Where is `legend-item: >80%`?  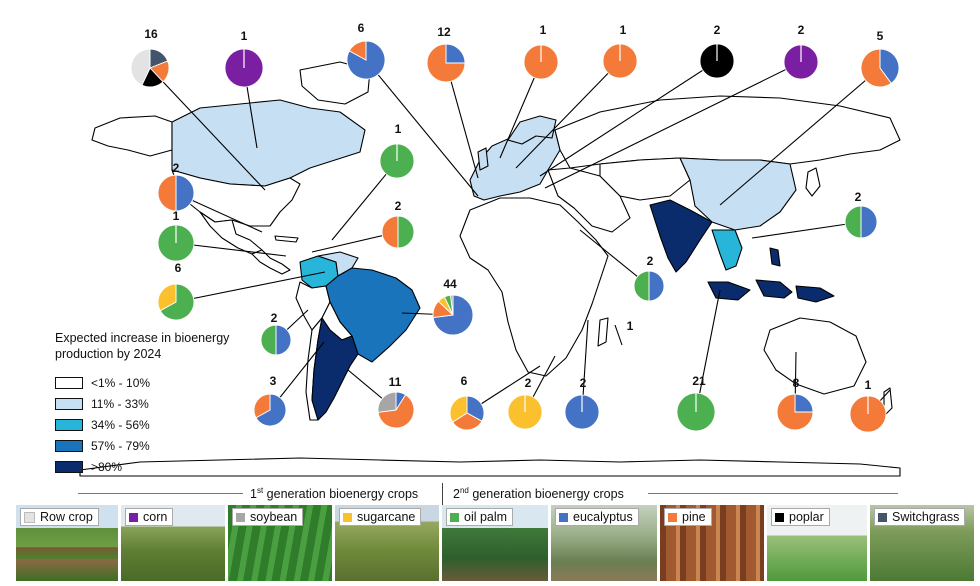 legend-item: >80% is located at coordinates (155, 466).